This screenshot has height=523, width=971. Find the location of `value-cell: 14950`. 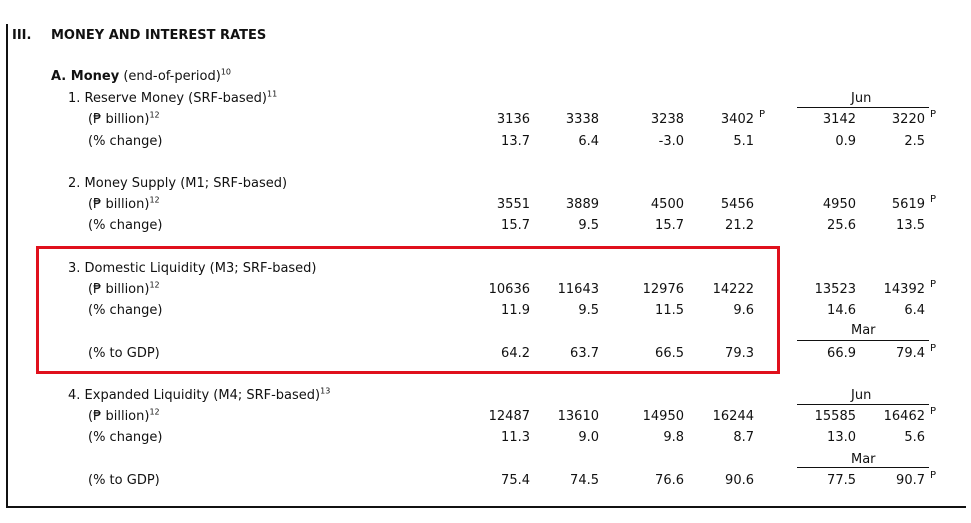

value-cell: 14950 is located at coordinates (663, 416).